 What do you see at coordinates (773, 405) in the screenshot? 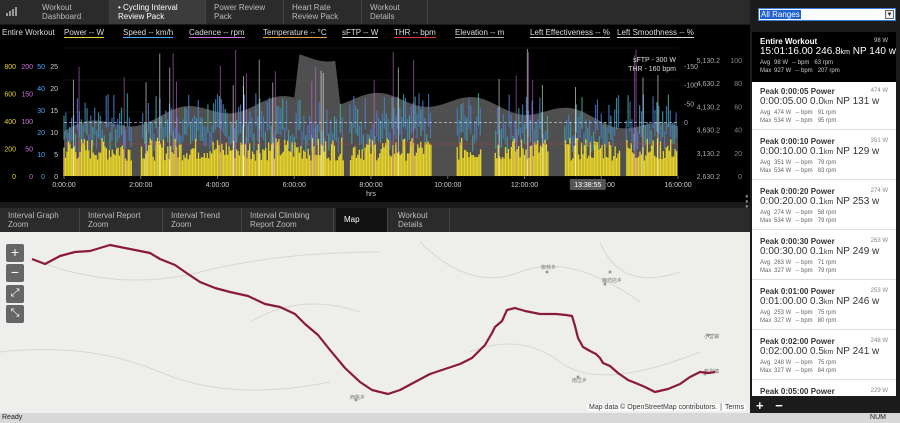
I see `sidebar-footer: + −` at bounding box center [773, 405].